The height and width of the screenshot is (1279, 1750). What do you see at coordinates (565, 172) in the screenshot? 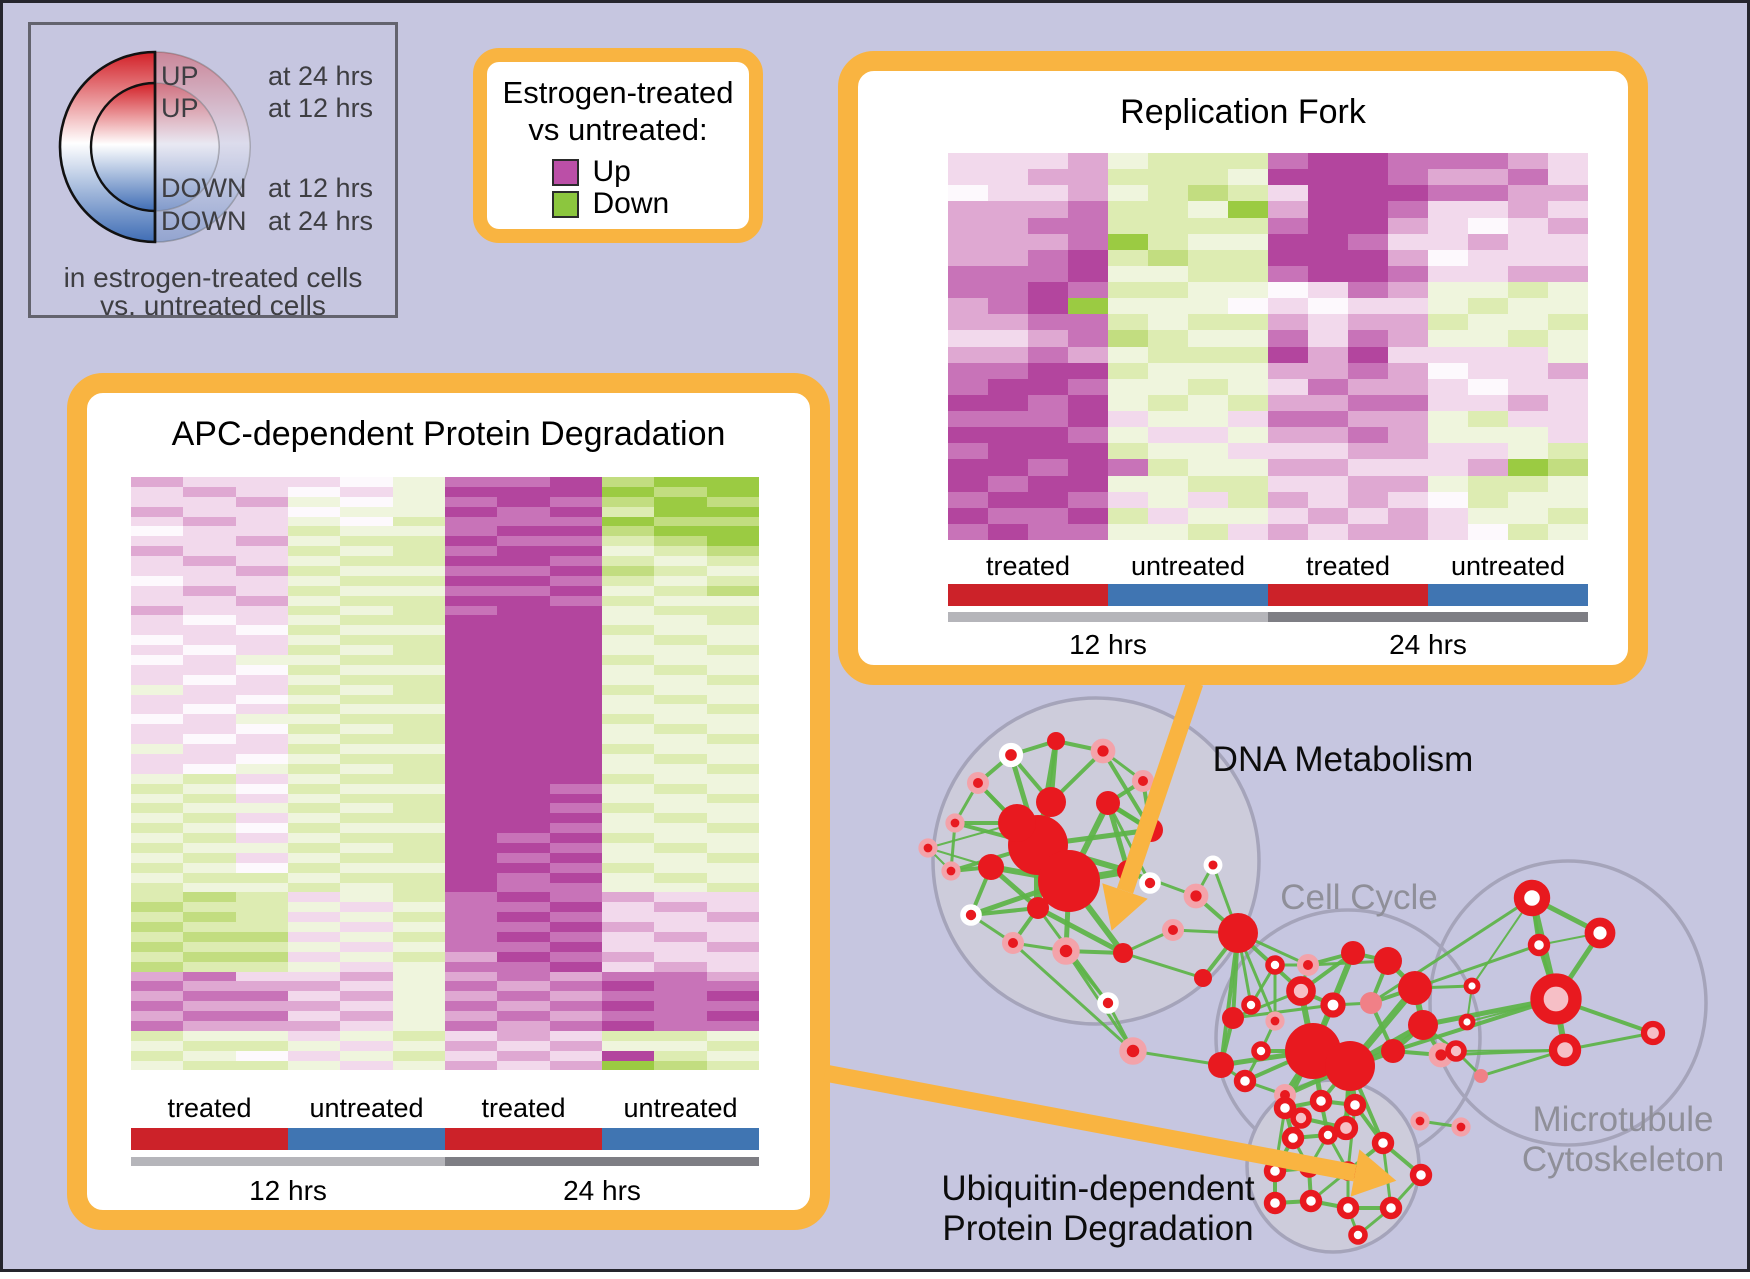
I see `legend-swatch-up` at bounding box center [565, 172].